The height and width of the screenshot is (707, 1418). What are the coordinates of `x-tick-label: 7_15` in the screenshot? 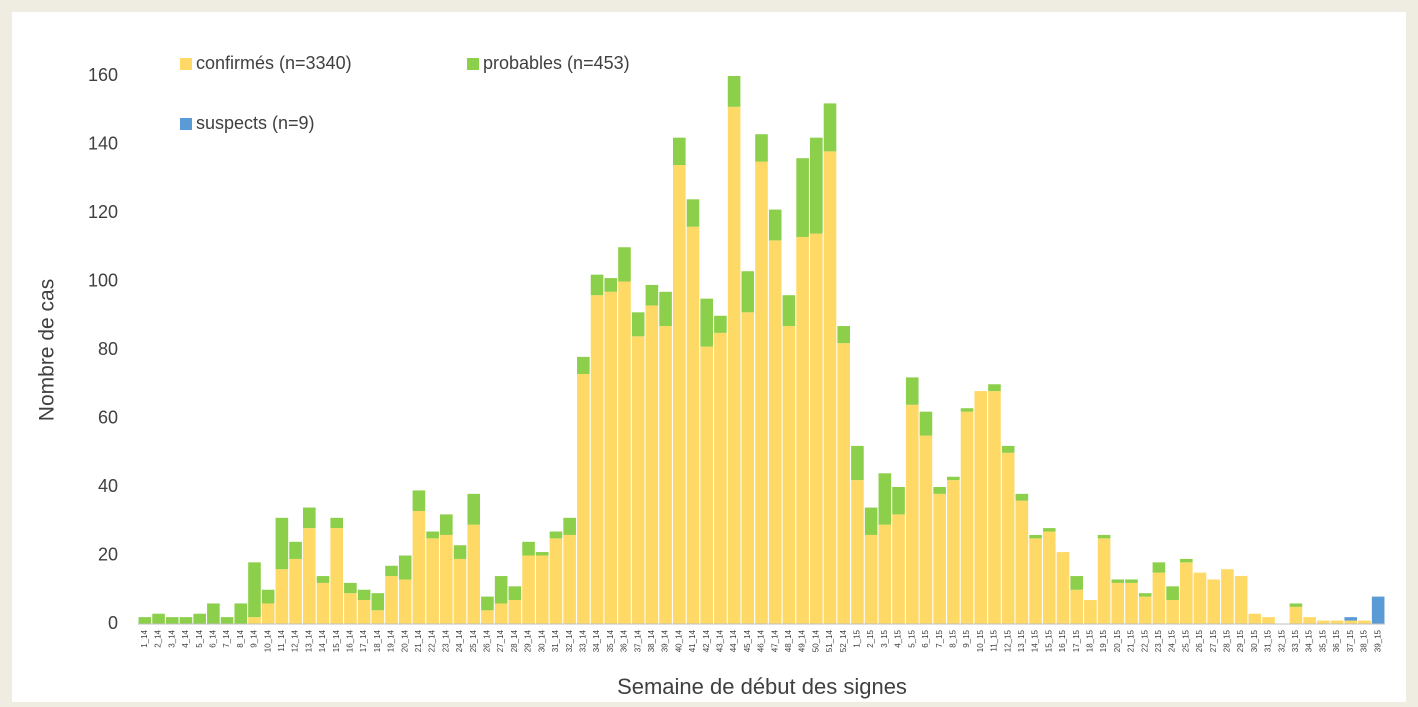 It's located at (939, 638).